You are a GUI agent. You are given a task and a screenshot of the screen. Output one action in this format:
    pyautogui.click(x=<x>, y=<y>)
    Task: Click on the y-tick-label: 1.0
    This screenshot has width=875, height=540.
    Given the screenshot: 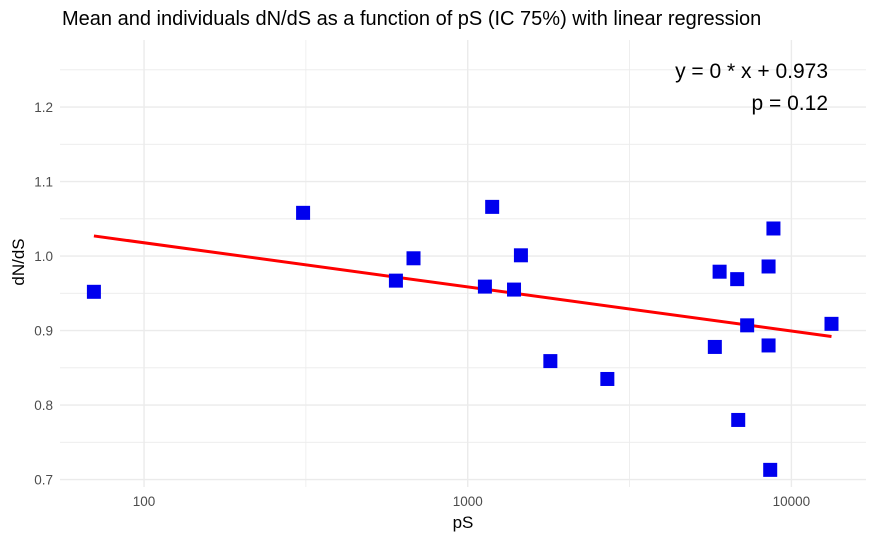 What is the action you would take?
    pyautogui.click(x=43, y=256)
    